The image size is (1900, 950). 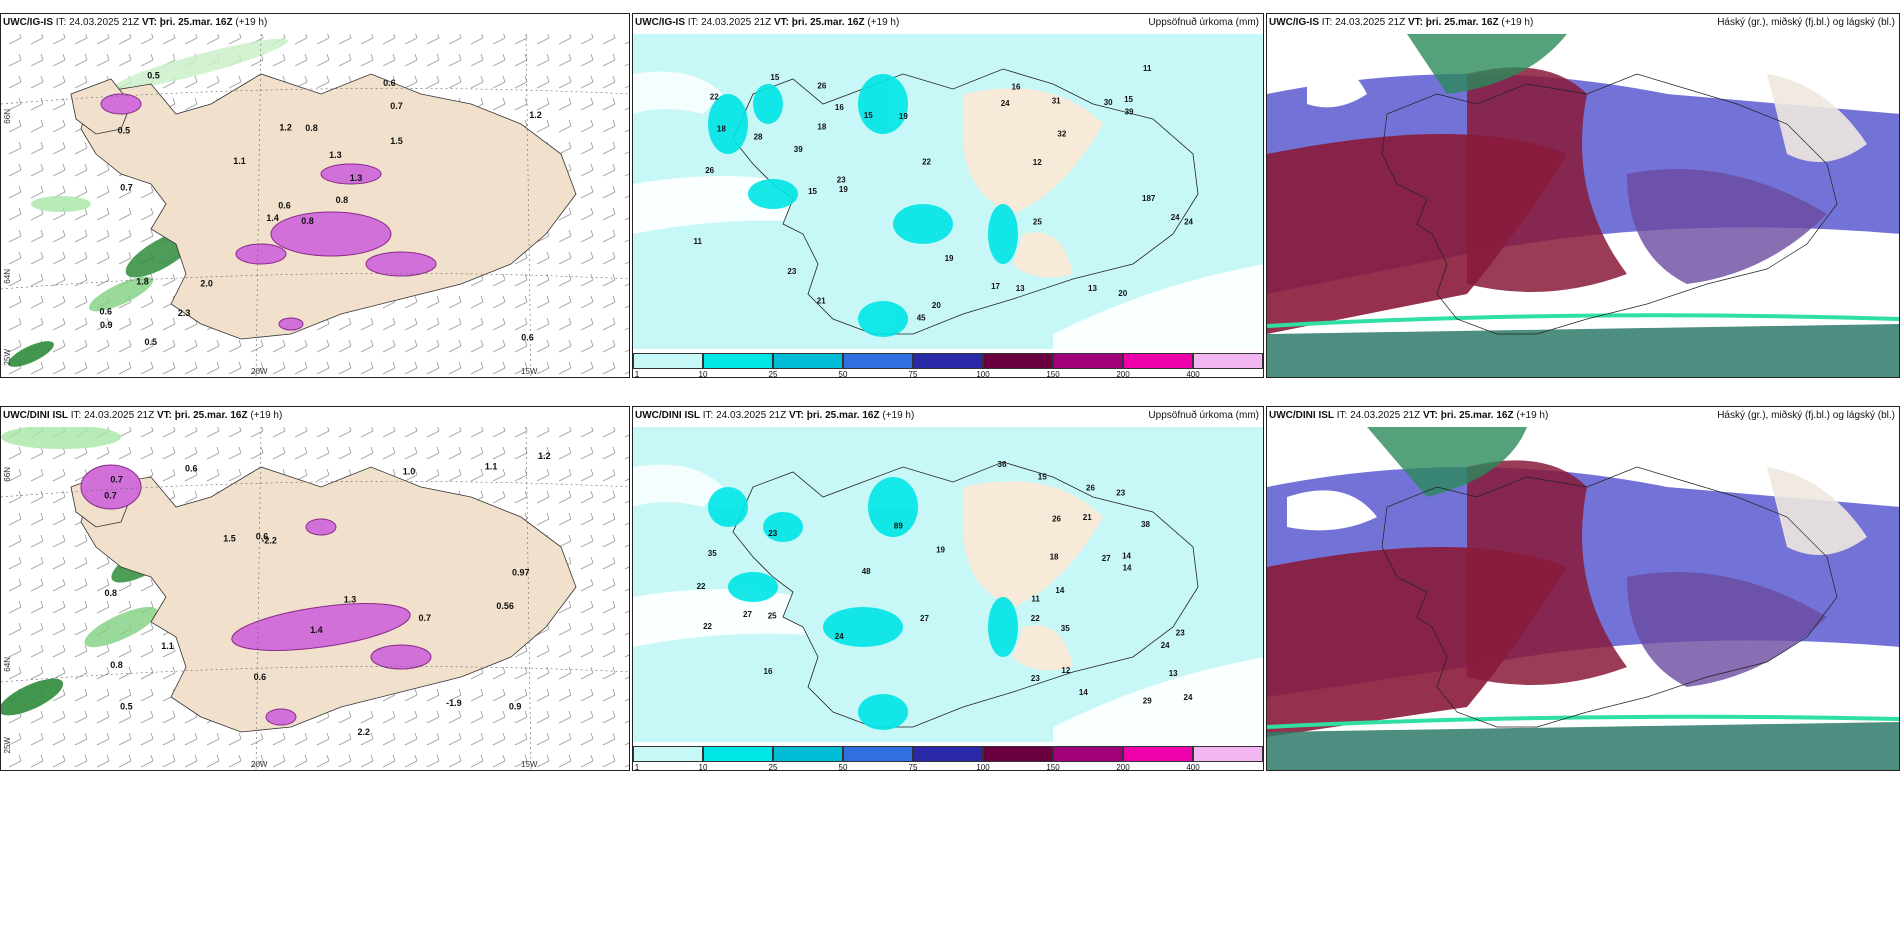 I want to click on lat-label-66: 66N, so click(x=7, y=474).